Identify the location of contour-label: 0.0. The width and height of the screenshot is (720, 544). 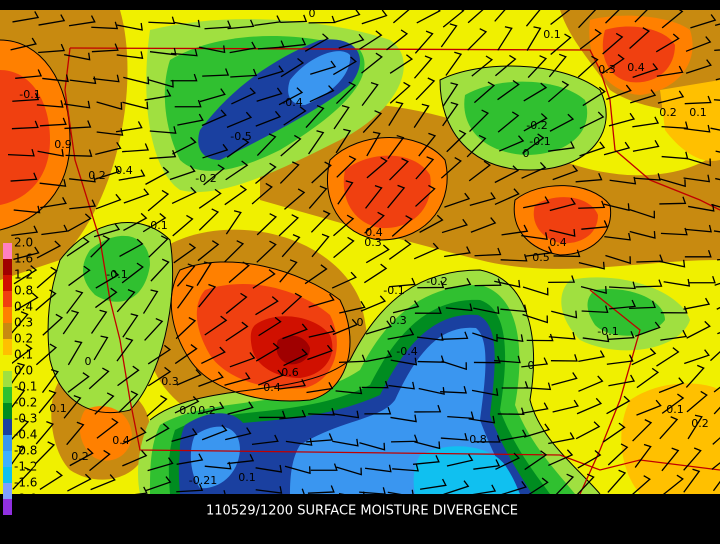
(188, 410).